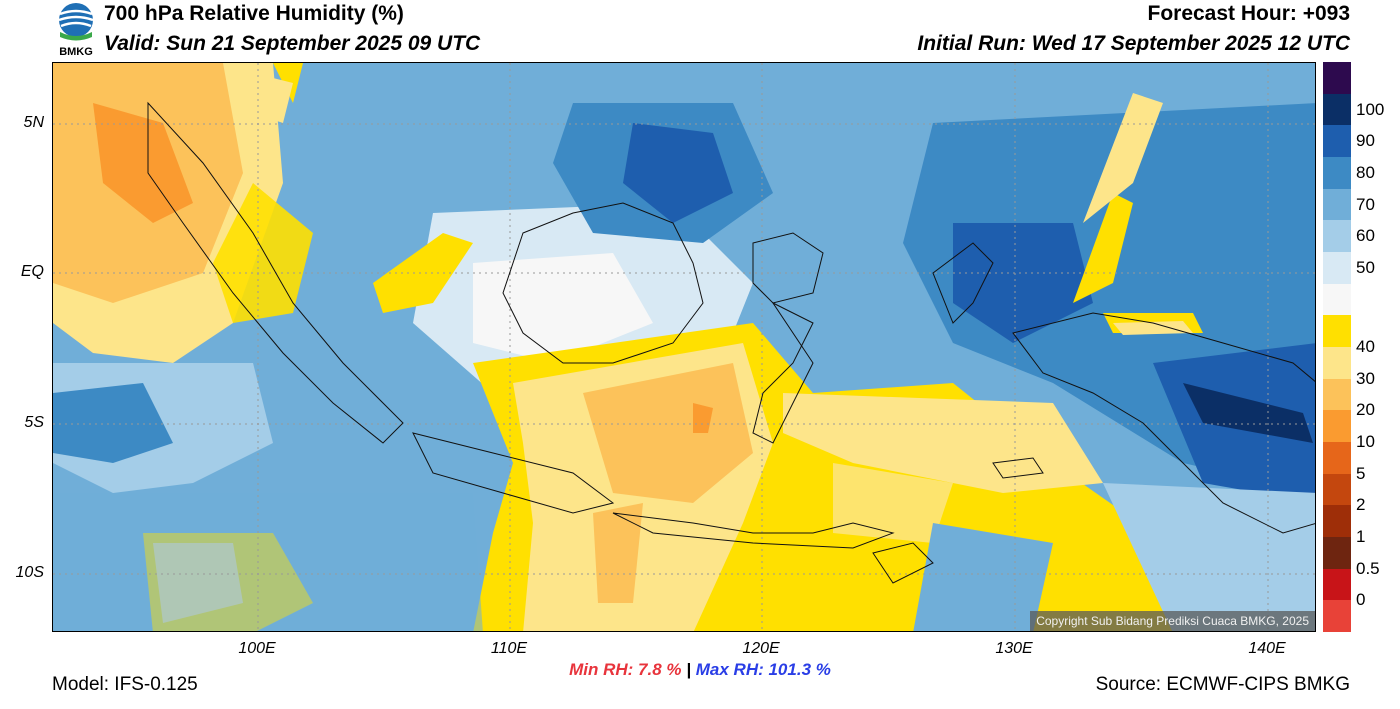  What do you see at coordinates (1361, 536) in the screenshot?
I see `colorbar-label: 1` at bounding box center [1361, 536].